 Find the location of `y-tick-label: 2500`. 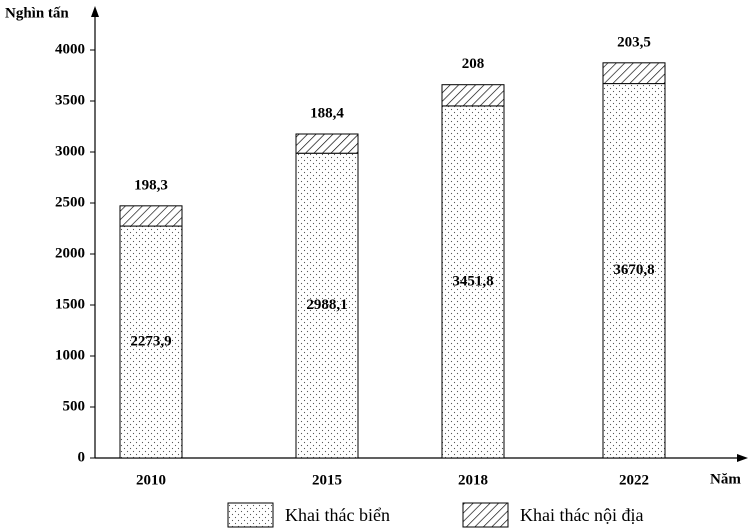

y-tick-label: 2500 is located at coordinates (70, 202).